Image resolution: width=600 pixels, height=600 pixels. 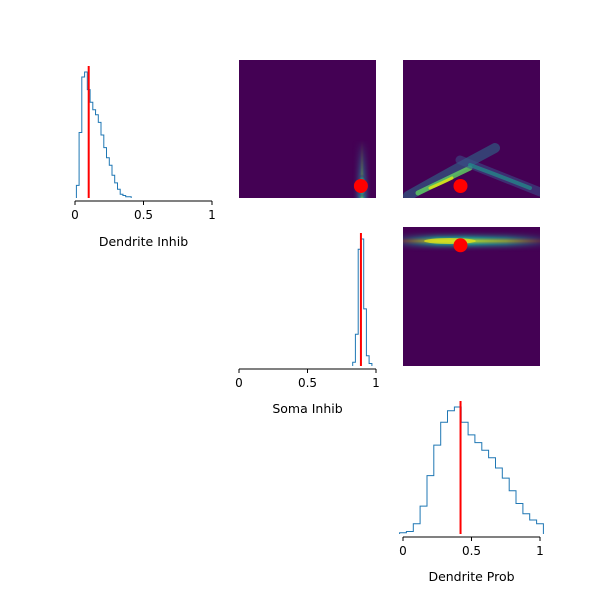 I want to click on hist-soma-inhib-series, so click(x=362, y=302).